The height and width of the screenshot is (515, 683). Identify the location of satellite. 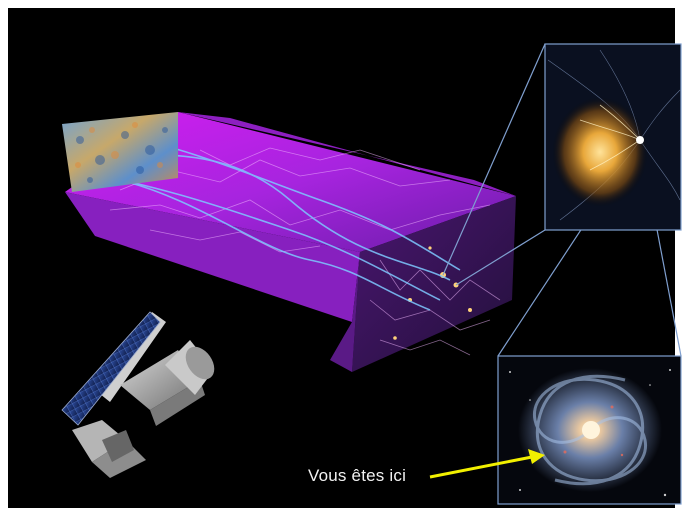
(138, 394).